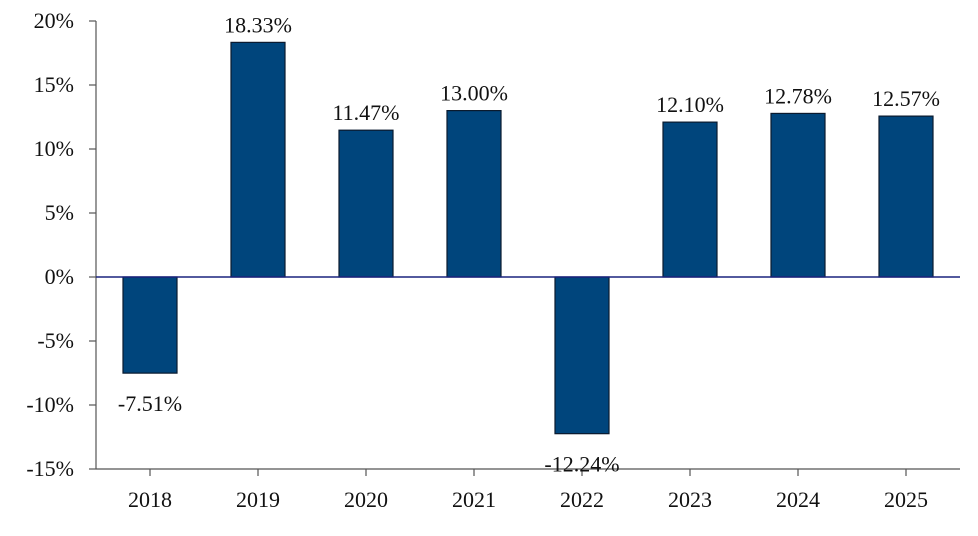 The height and width of the screenshot is (536, 978). What do you see at coordinates (474, 499) in the screenshot?
I see `x-tick-label: 2021` at bounding box center [474, 499].